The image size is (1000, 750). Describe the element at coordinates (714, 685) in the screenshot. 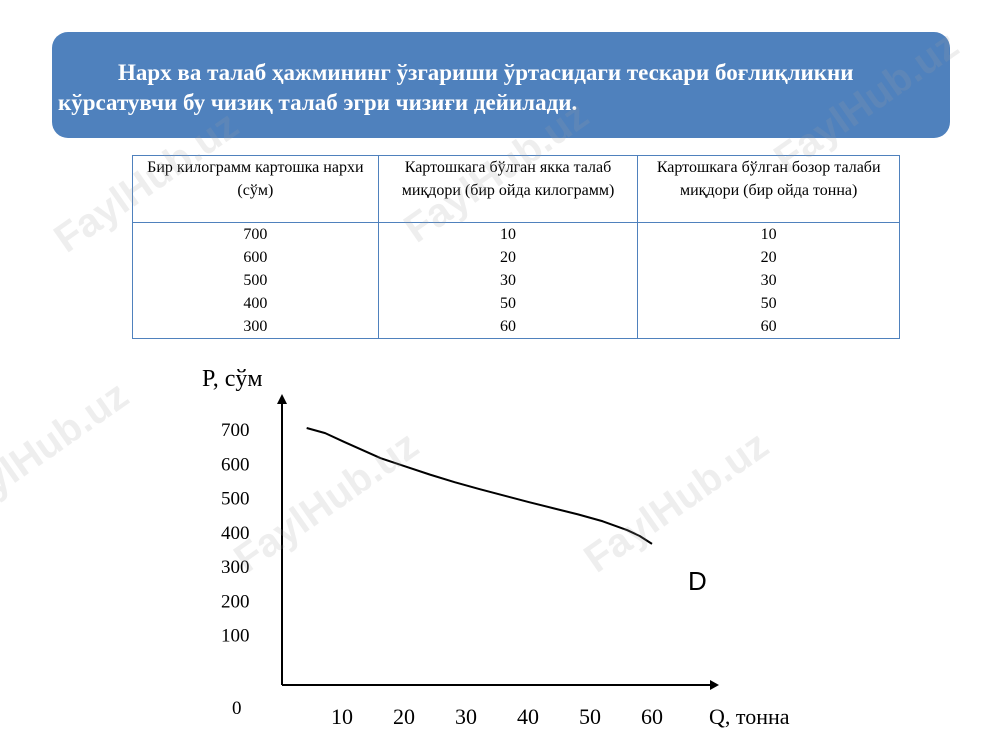

I see `x-axis-arrow` at that location.